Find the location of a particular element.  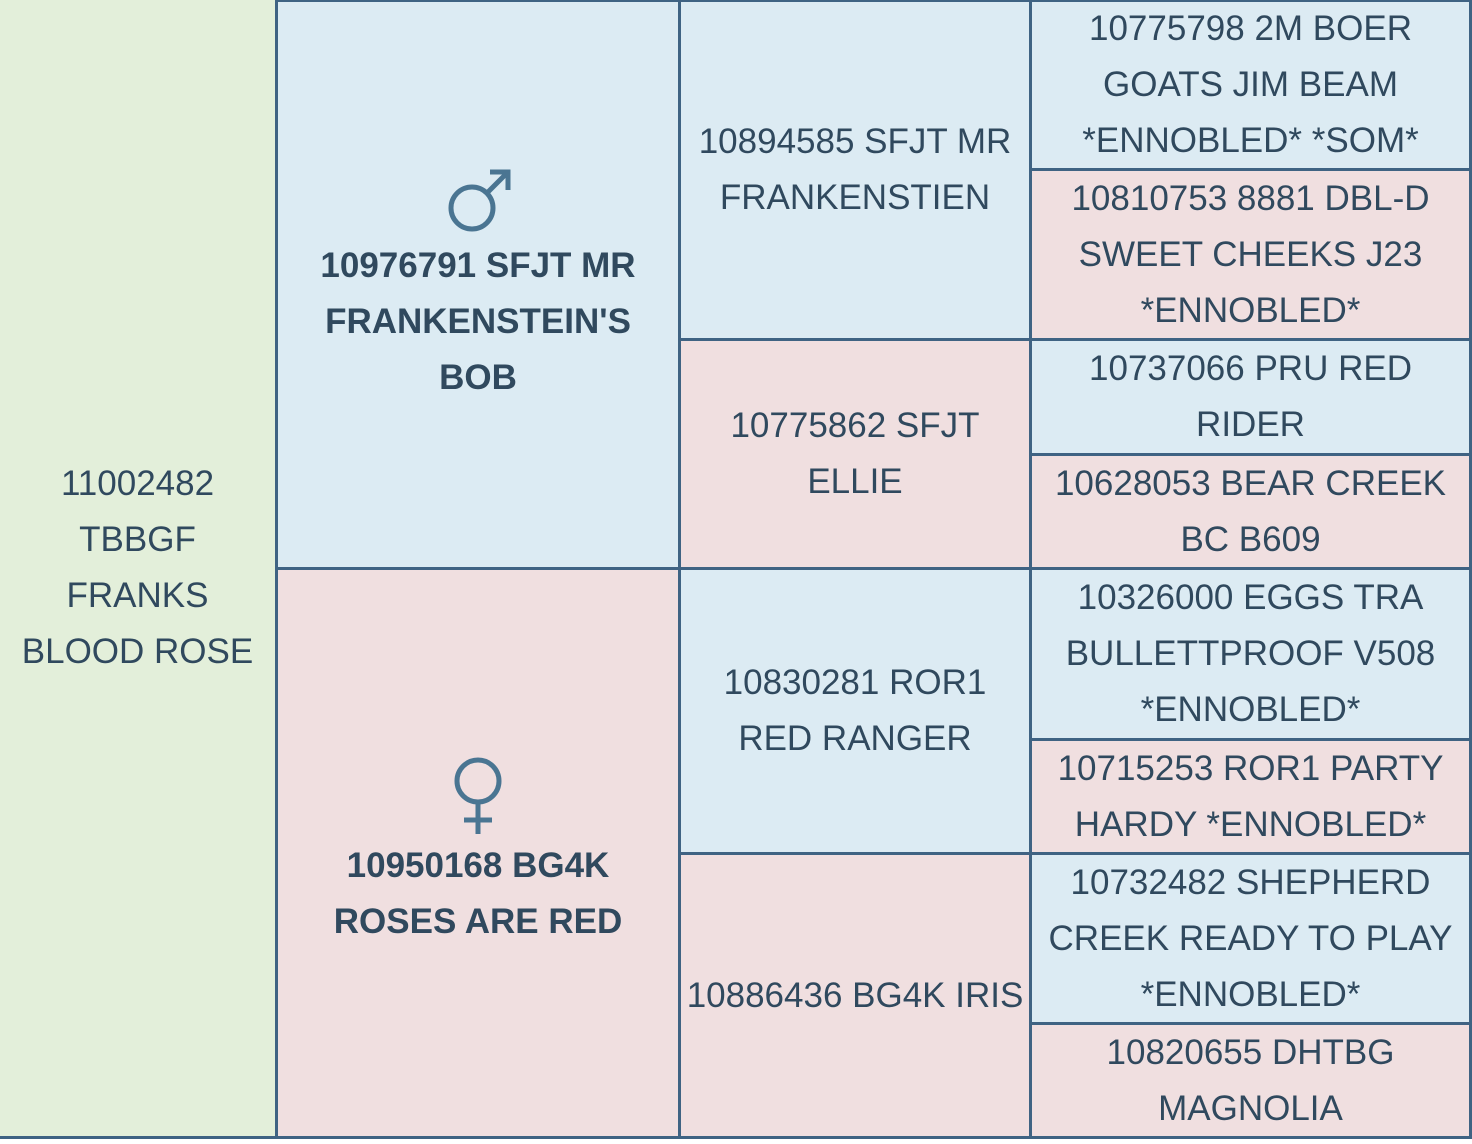

animal-name: 10715253 ROR1 PARTY HARDY *ENNOBLED* is located at coordinates (1250, 796).